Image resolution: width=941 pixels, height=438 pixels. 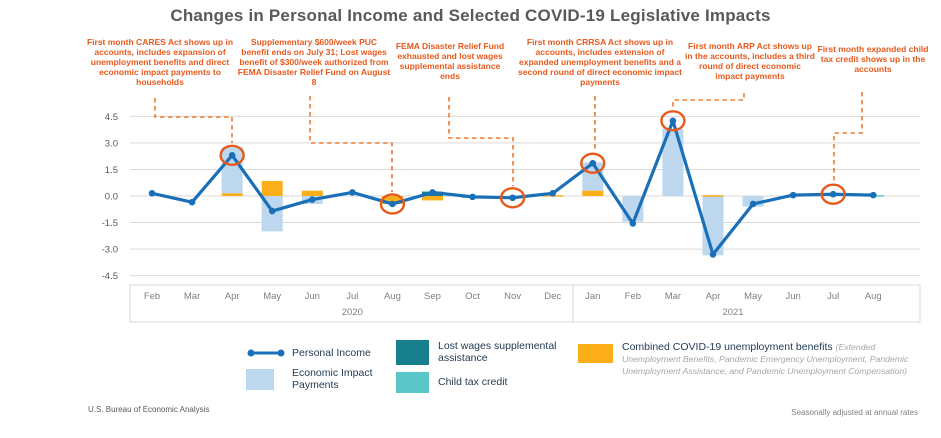 I want to click on y-axis-tick-label: 0.0, so click(x=111, y=197).